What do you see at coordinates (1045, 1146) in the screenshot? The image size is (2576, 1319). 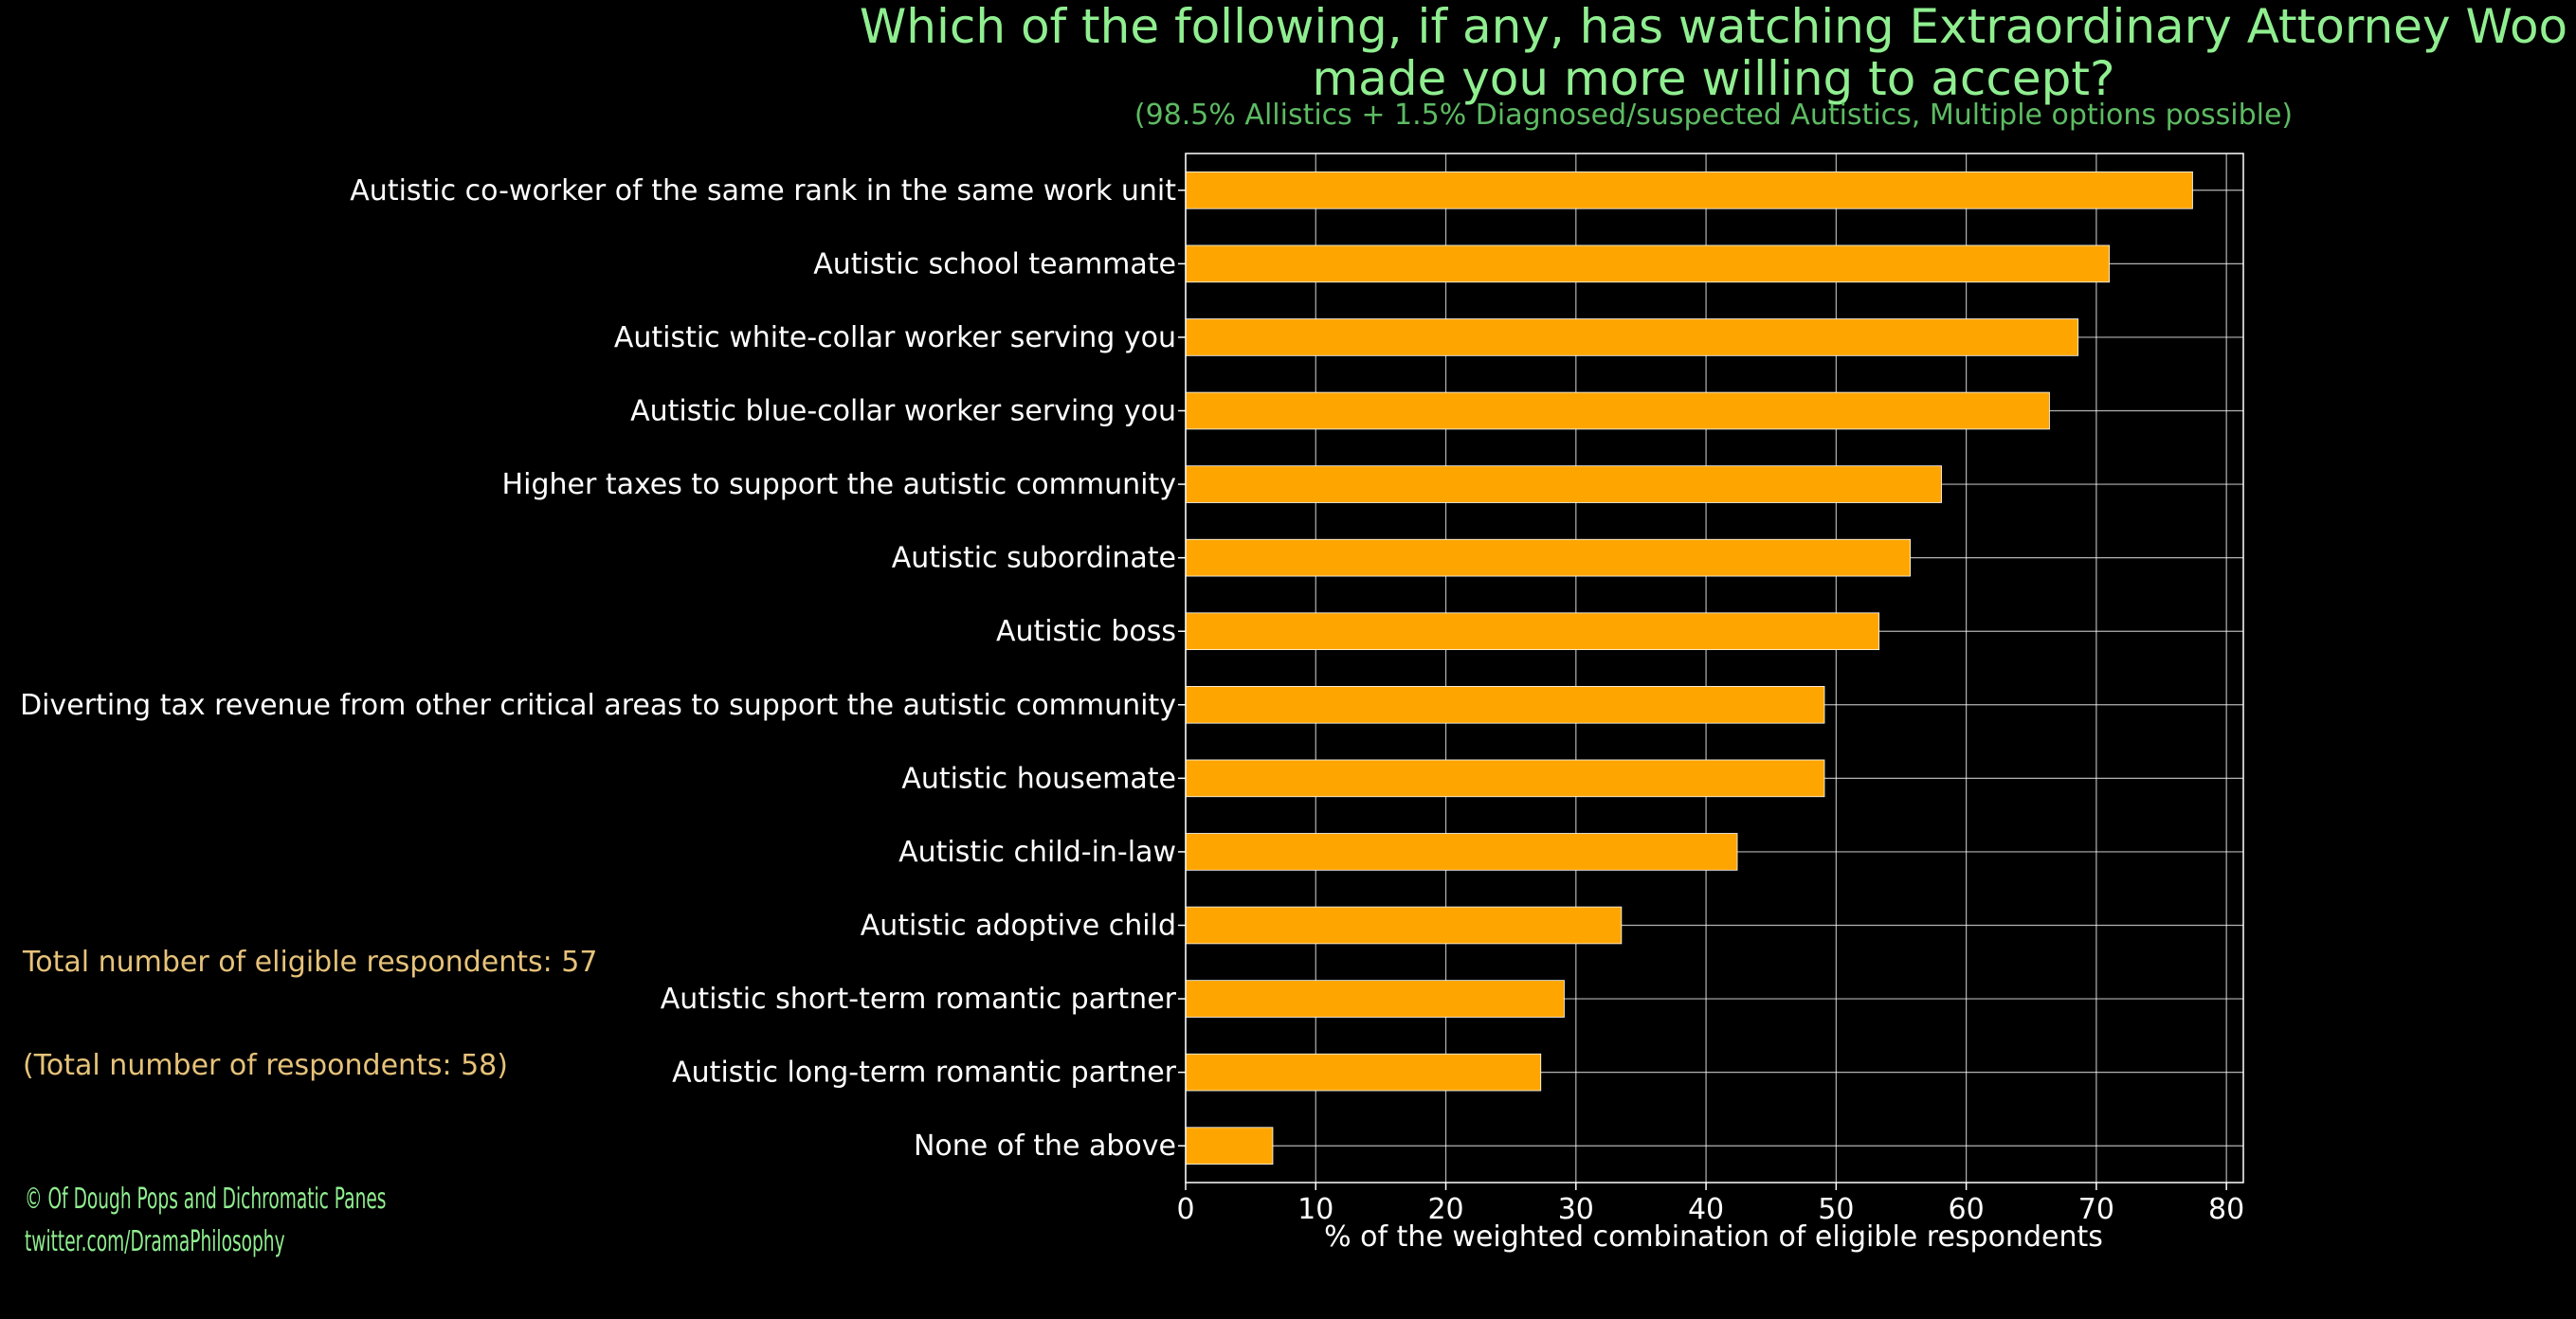 I see `category-label: None of the above` at bounding box center [1045, 1146].